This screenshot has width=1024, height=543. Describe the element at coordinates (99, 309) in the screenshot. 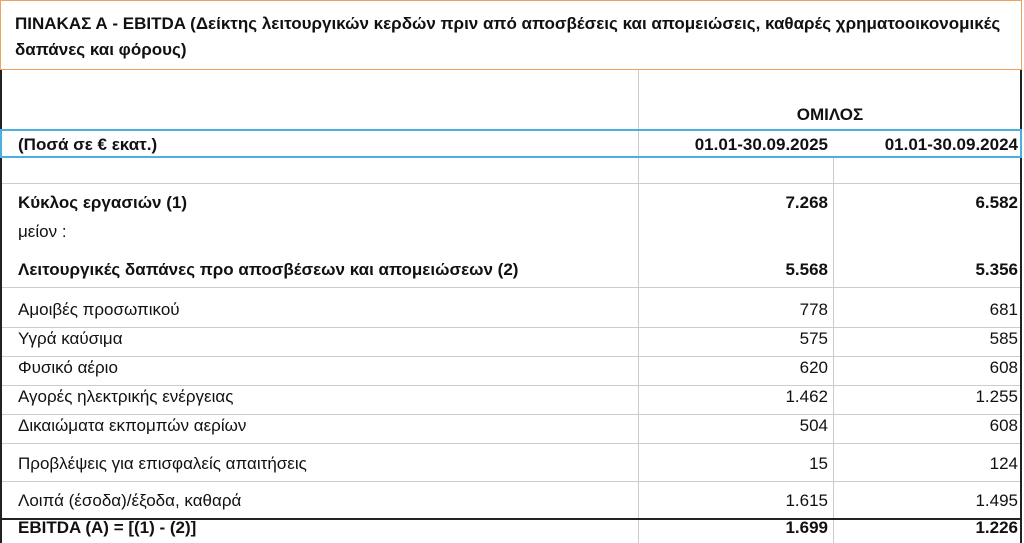

I see `row-label: Αμοιβές προσωπικού` at that location.